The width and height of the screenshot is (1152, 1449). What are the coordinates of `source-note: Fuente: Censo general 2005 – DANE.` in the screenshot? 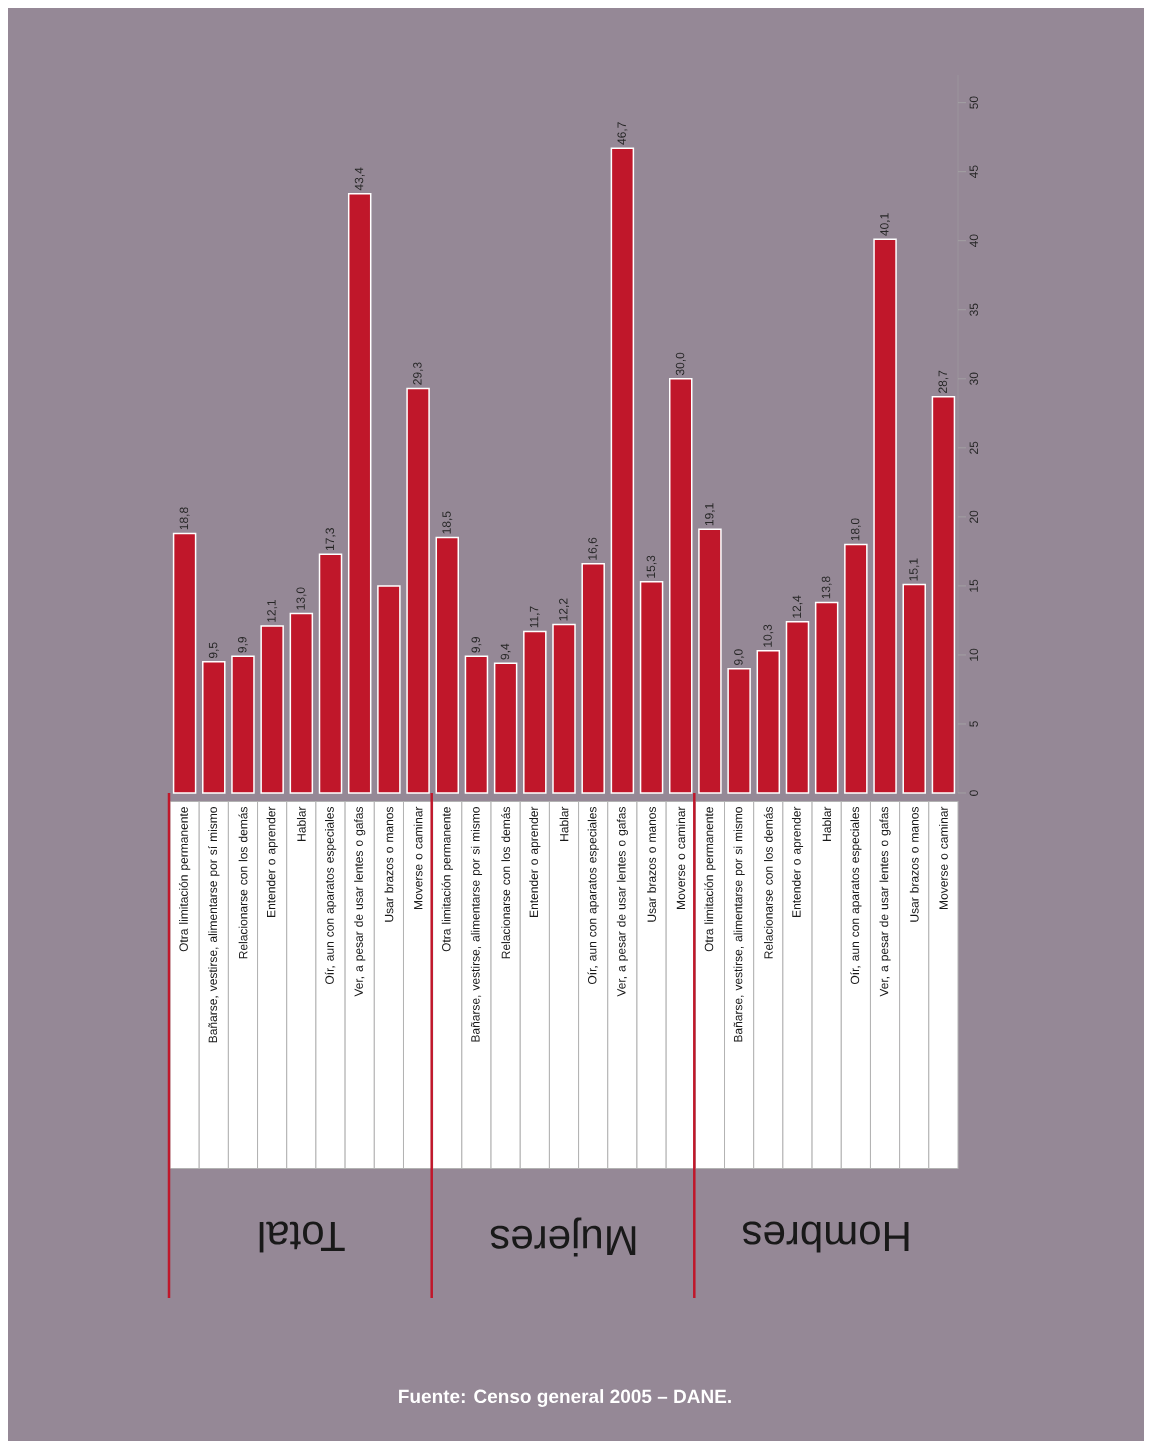 It's located at (565, 1398).